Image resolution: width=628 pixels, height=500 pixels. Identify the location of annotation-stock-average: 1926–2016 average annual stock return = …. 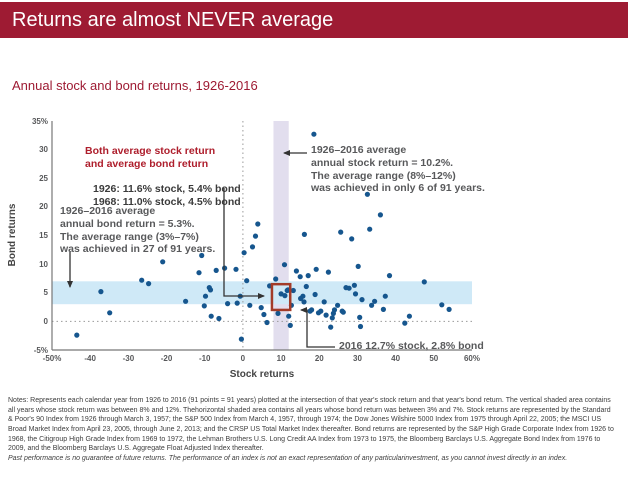
(398, 169).